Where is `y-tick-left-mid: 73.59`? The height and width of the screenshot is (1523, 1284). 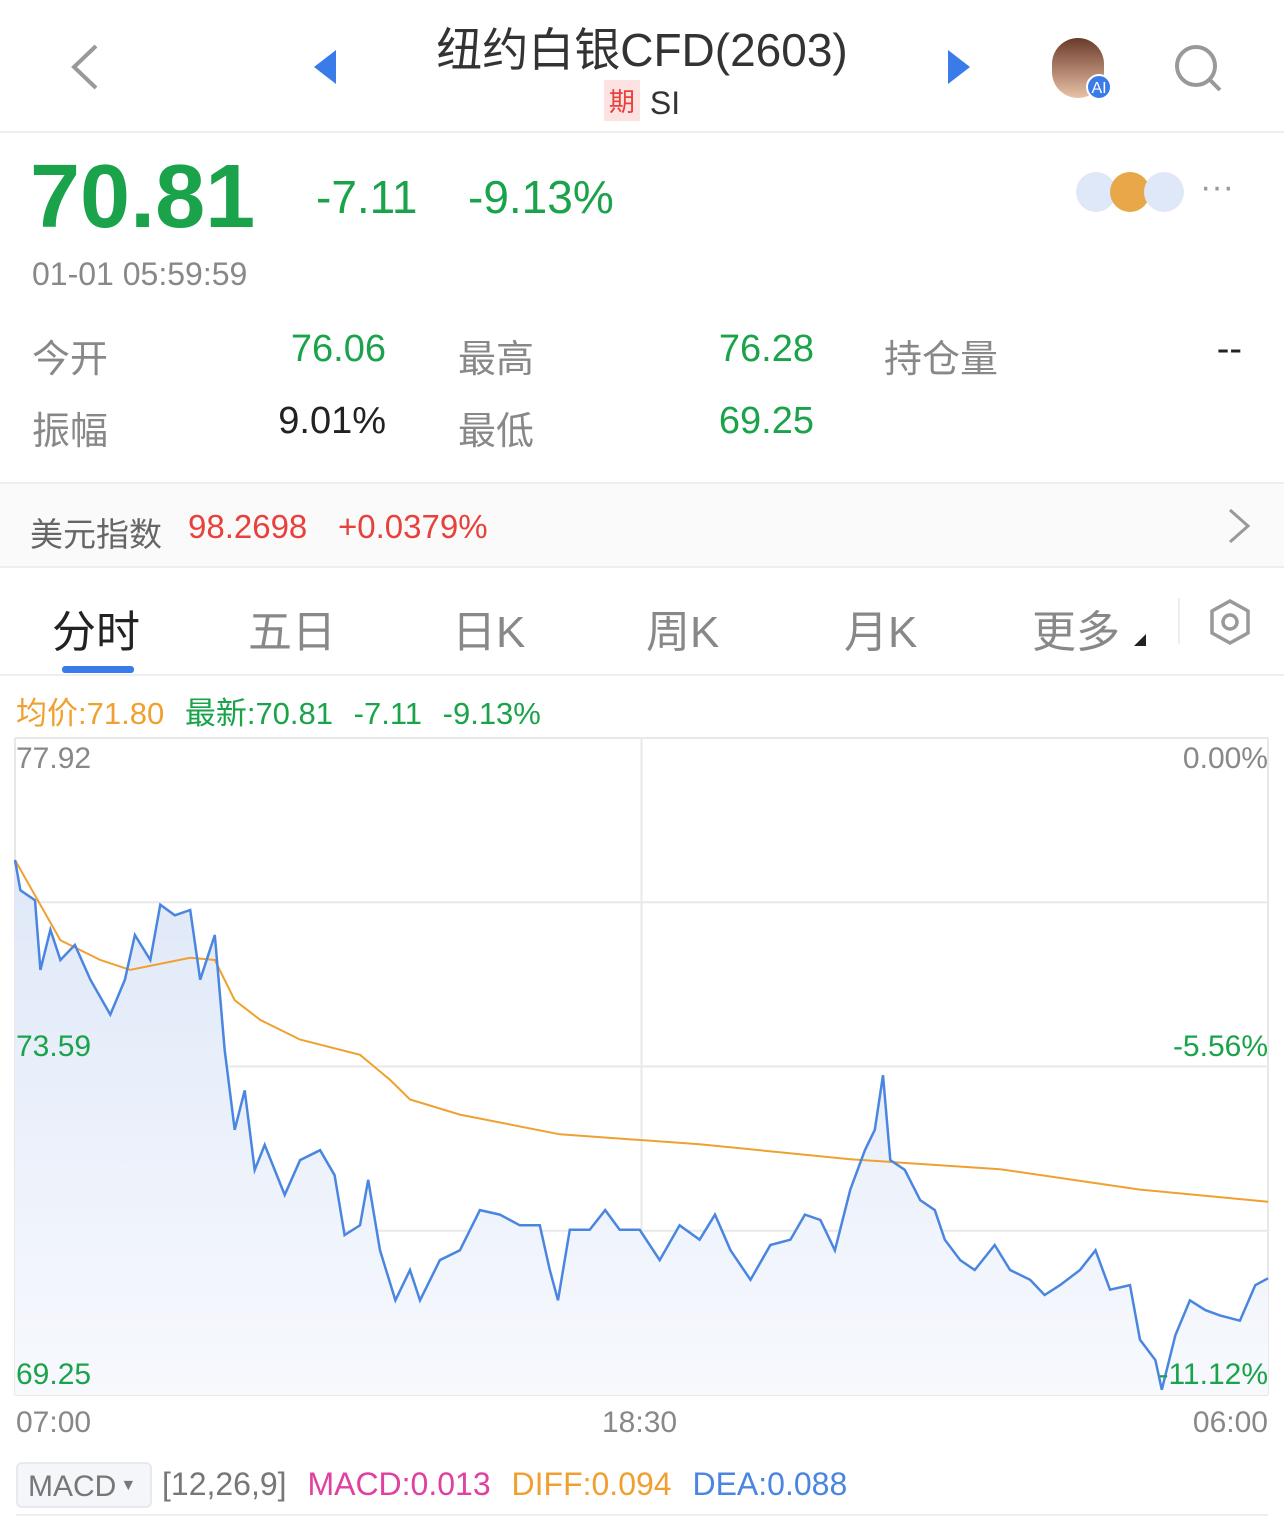 y-tick-left-mid: 73.59 is located at coordinates (54, 1046).